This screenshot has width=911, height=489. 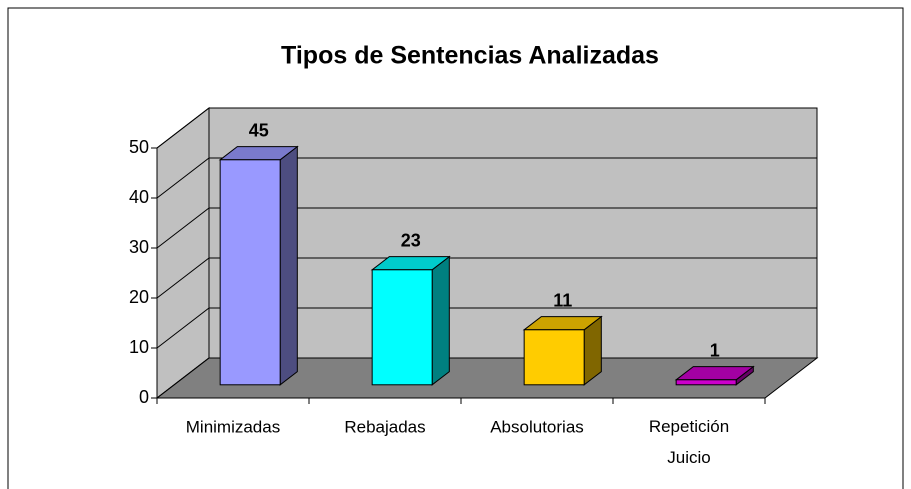 What do you see at coordinates (183, 253) in the screenshot?
I see `side-wall` at bounding box center [183, 253].